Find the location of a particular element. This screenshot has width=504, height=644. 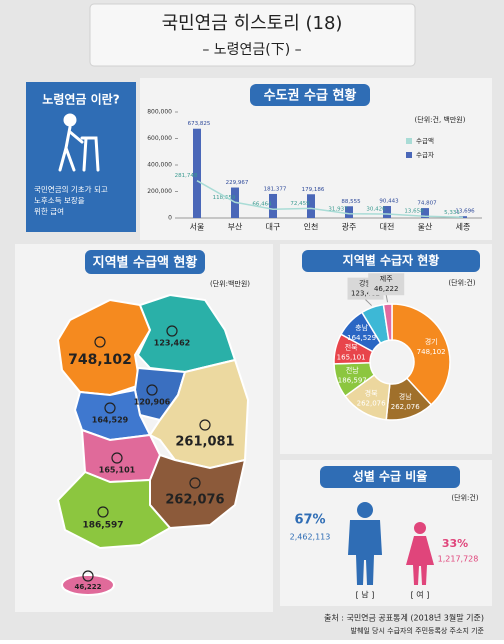

line-value-label: 281,748 is located at coordinates (186, 176).